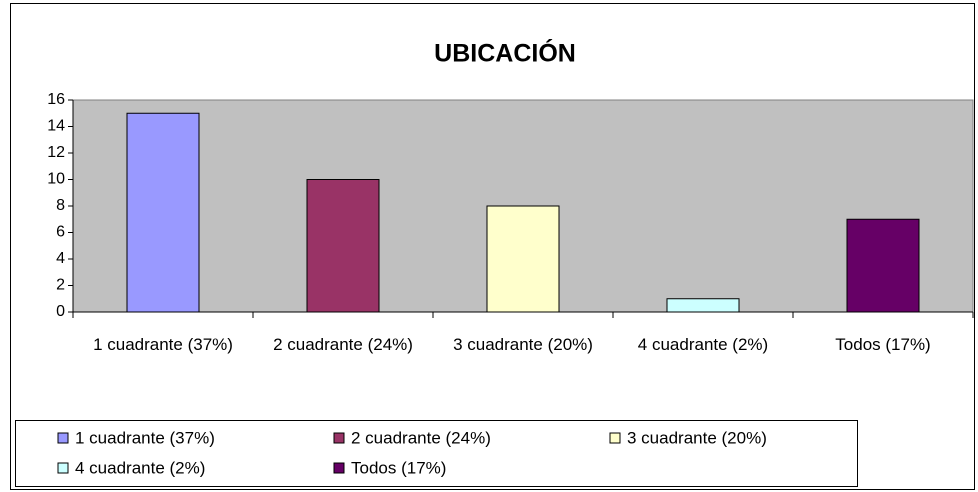 This screenshot has height=492, width=978. What do you see at coordinates (398, 467) in the screenshot?
I see `legend-label: Todos (17%)` at bounding box center [398, 467].